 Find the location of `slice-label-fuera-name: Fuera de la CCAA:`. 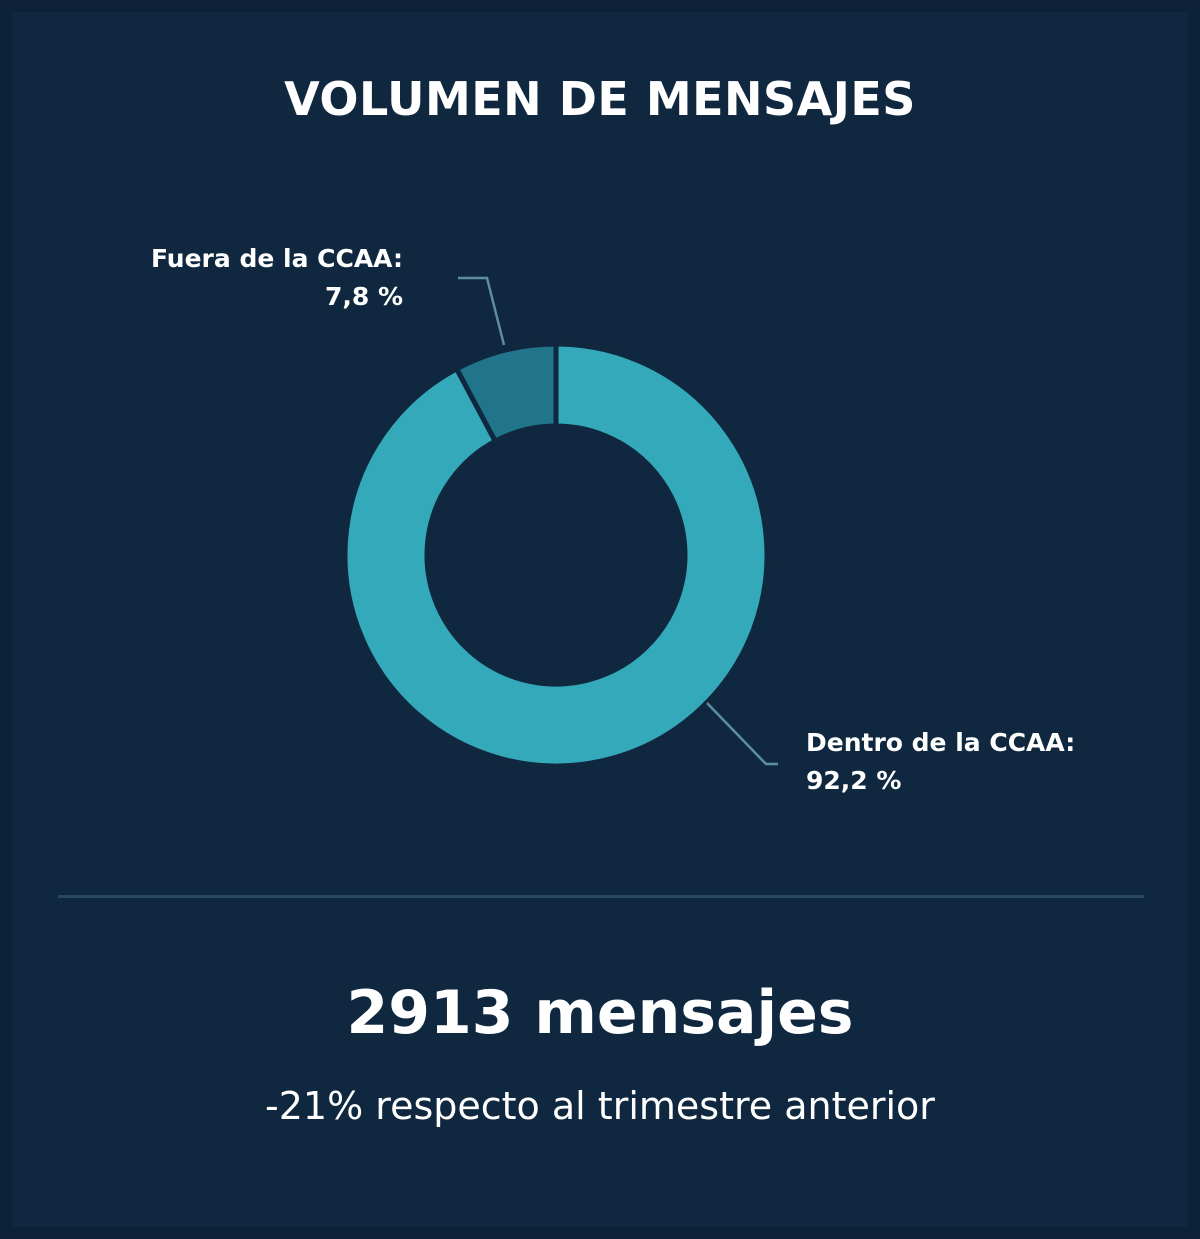

slice-label-fuera-name: Fuera de la CCAA: is located at coordinates (276, 258).